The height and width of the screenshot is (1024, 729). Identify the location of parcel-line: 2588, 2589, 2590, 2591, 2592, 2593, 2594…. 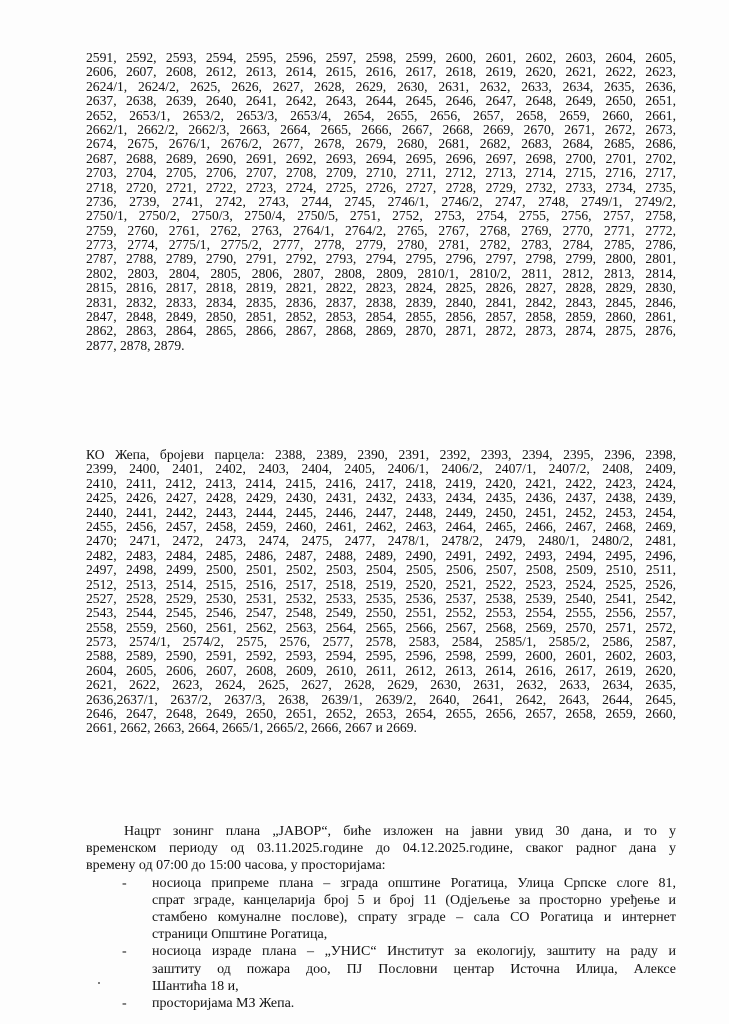
(381, 656).